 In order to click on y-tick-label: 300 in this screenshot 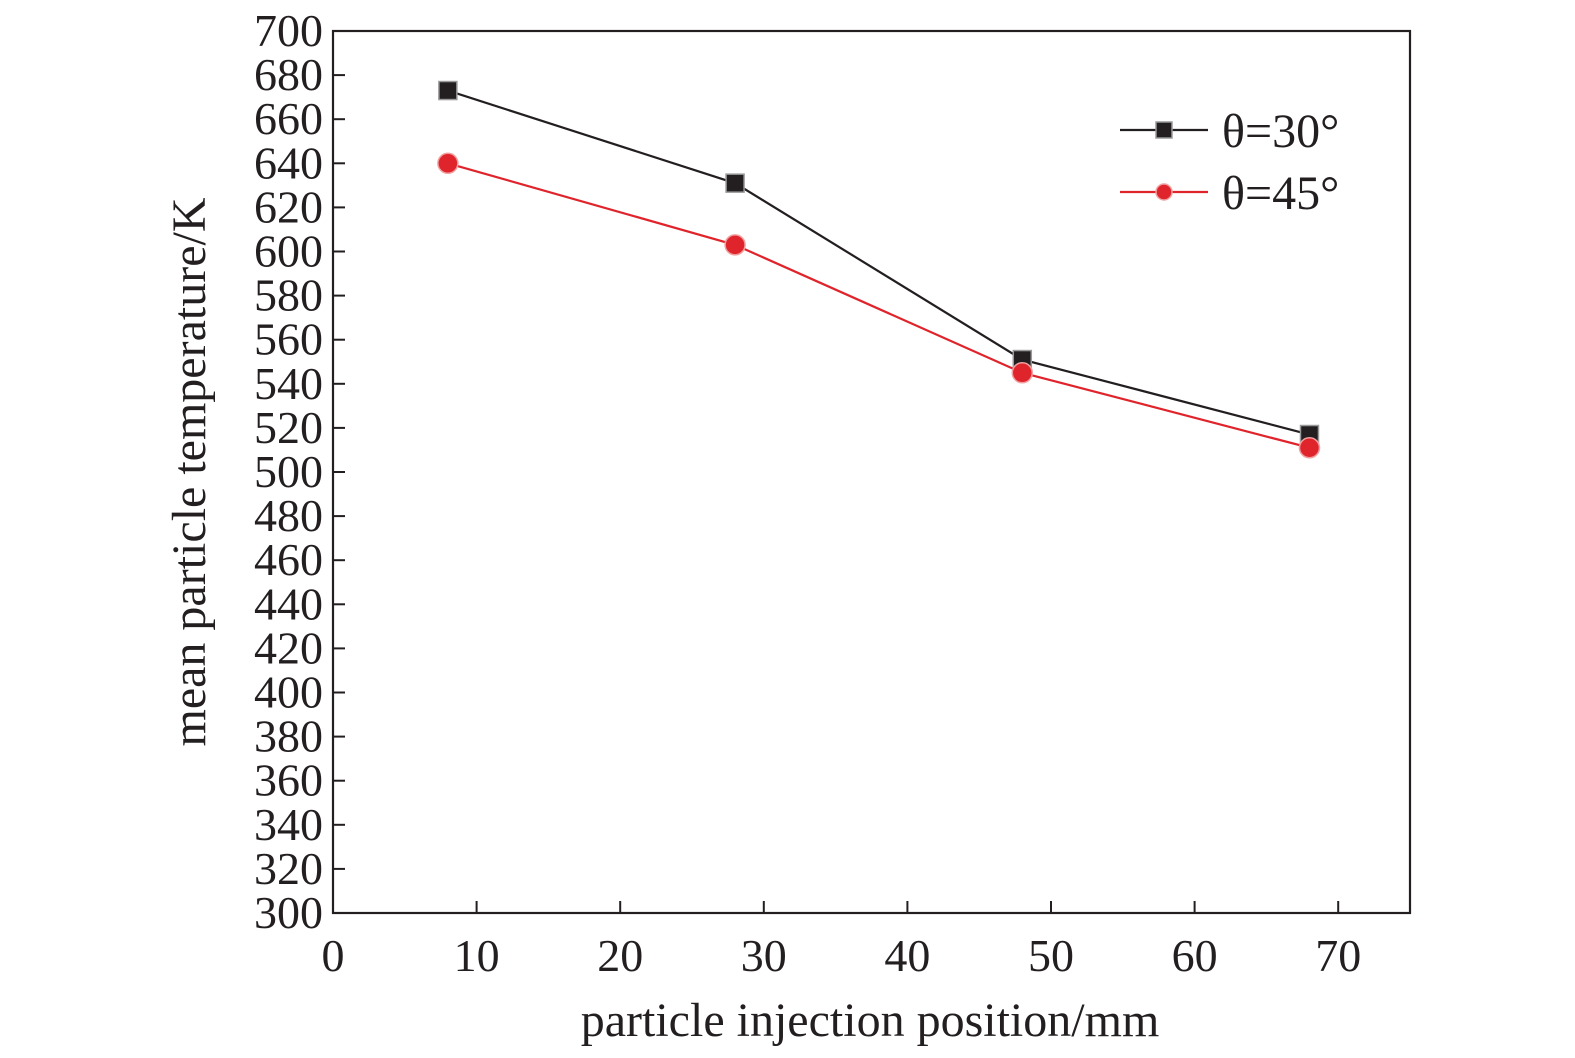, I will do `click(288, 912)`.